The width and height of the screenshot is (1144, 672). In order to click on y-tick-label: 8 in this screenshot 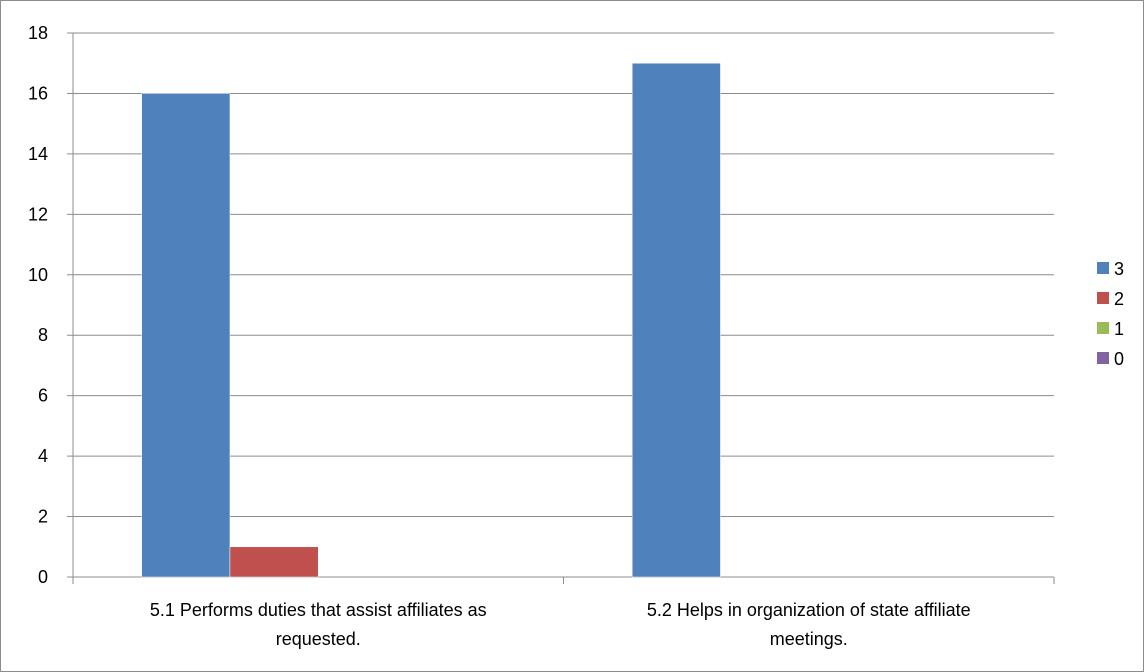, I will do `click(43, 335)`.